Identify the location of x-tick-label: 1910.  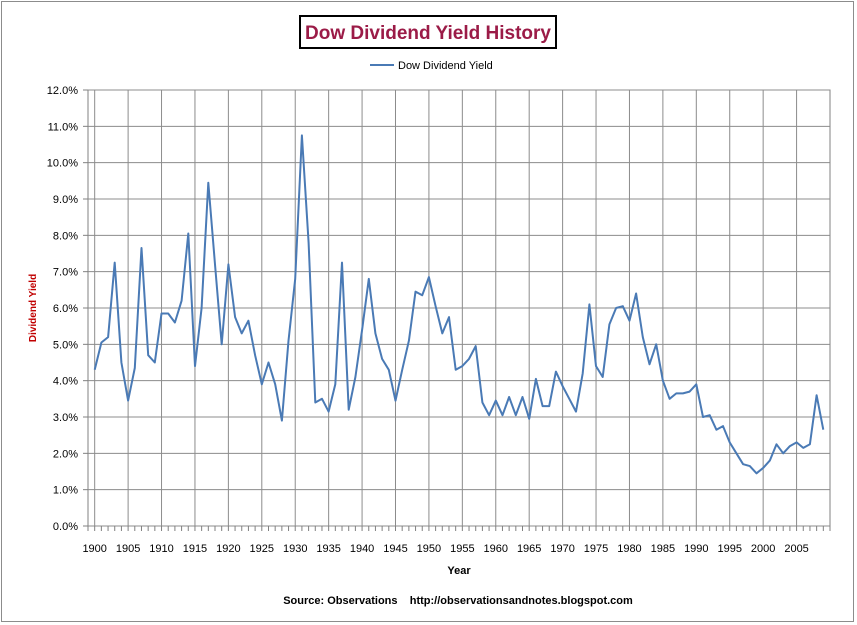
(161, 549).